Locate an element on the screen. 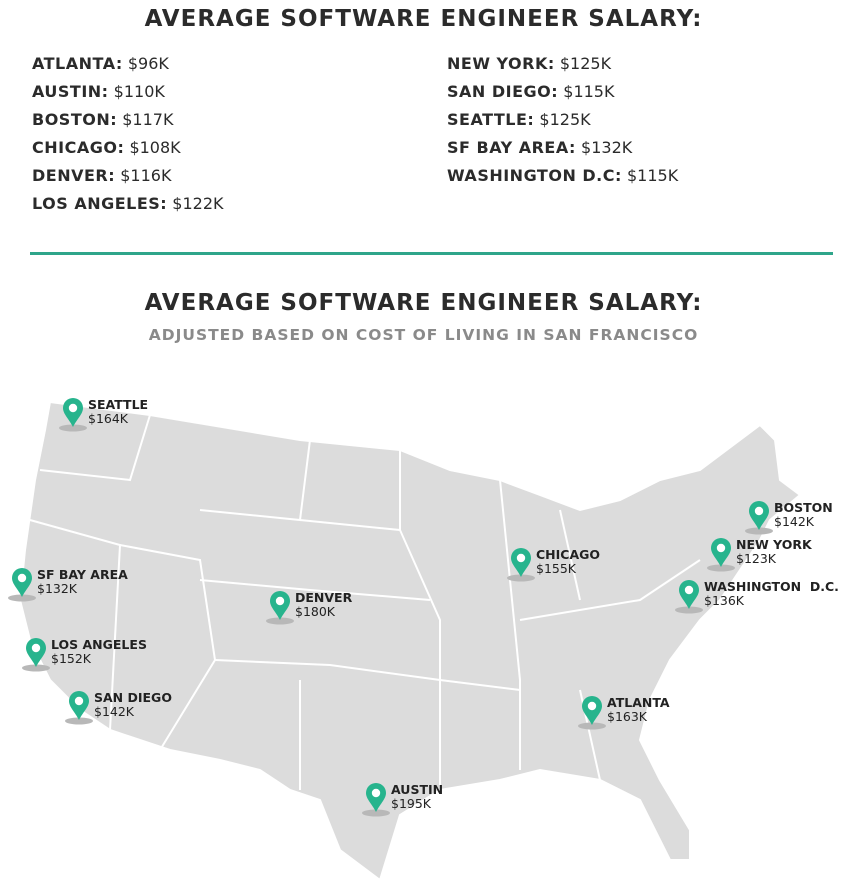  salary-value: $115K is located at coordinates (589, 91).